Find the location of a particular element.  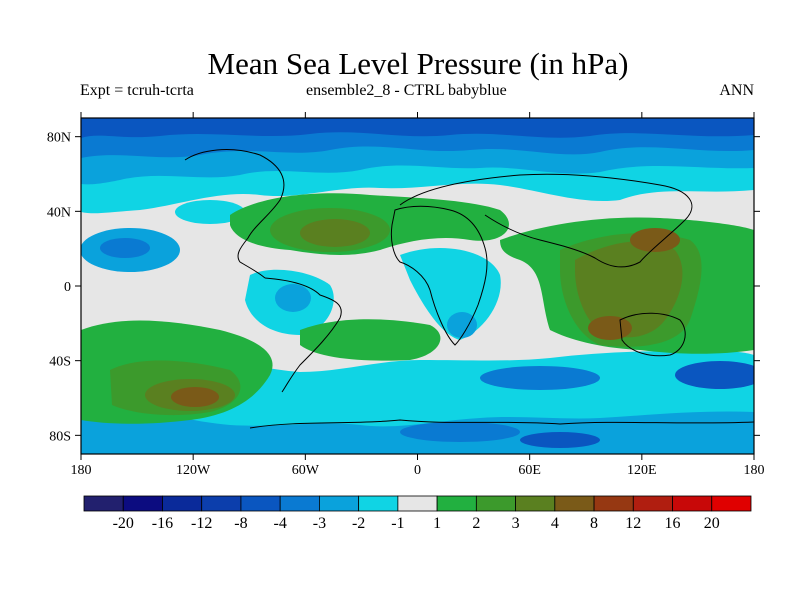

colorbar: -20 -16 -12 -8 -4 -3 -2 -1 1 2 3 4 8 12 16 20 is located at coordinates (417, 513).